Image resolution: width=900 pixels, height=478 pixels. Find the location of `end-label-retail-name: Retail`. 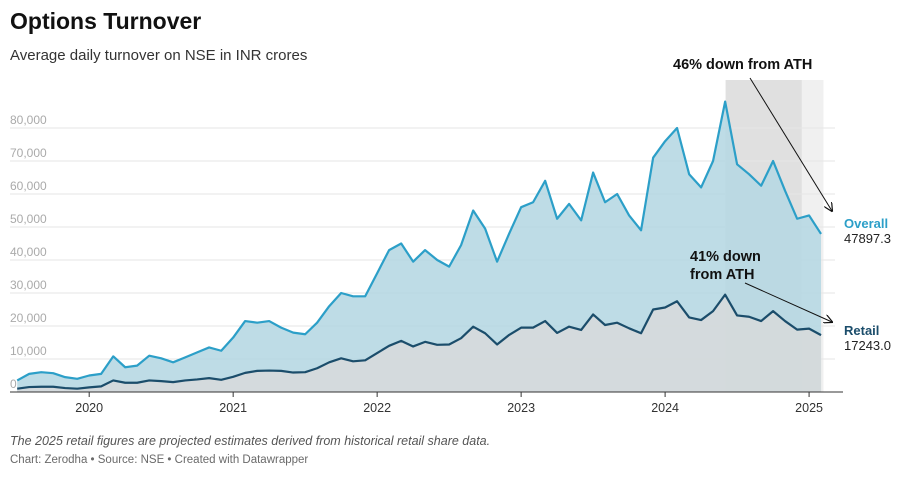

end-label-retail-name: Retail is located at coordinates (861, 330).